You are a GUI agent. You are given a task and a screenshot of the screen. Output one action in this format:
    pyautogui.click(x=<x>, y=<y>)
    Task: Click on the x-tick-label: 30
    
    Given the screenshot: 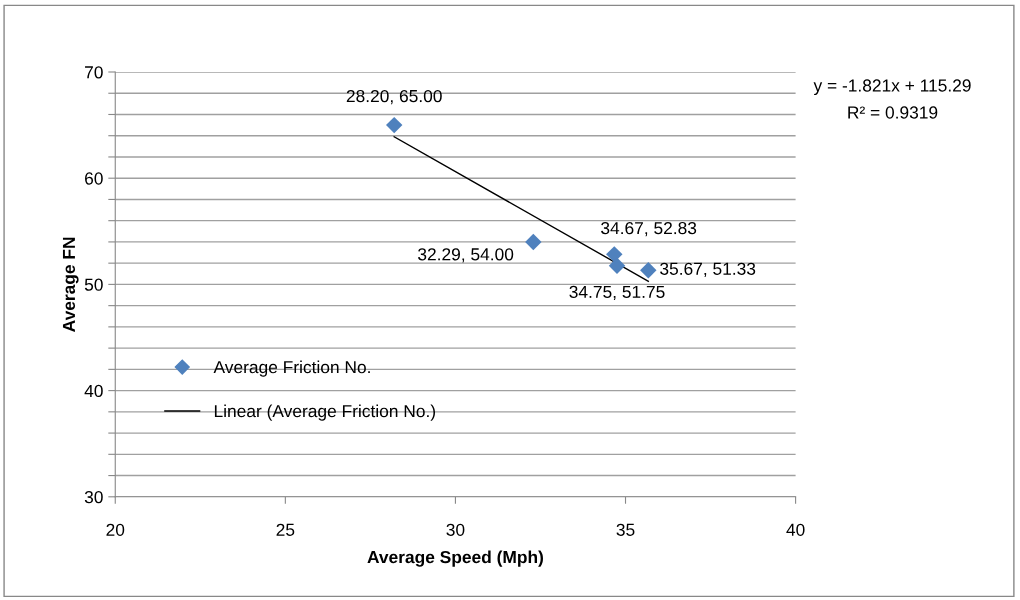 What is the action you would take?
    pyautogui.click(x=455, y=529)
    